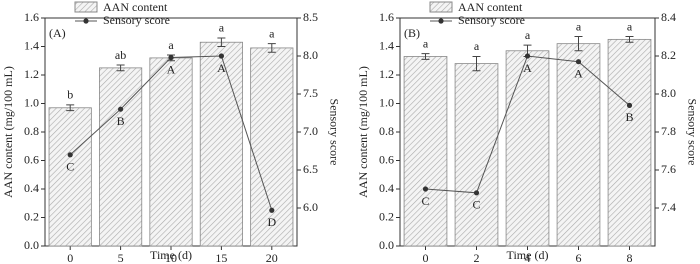 This screenshot has height=264, width=700. Describe the element at coordinates (668, 169) in the screenshot. I see `y2-tick-label: 7.6` at that location.